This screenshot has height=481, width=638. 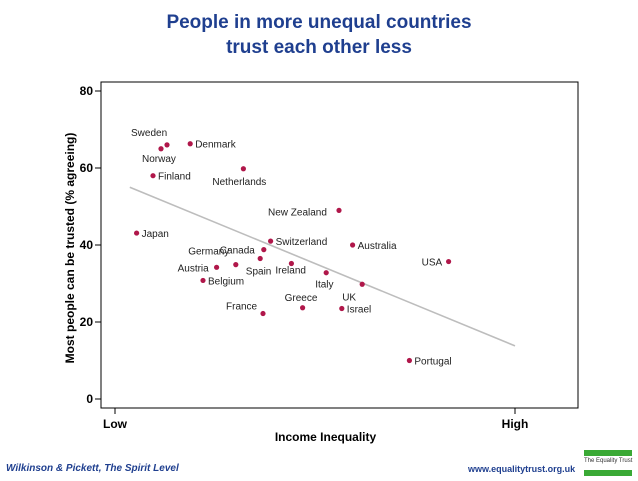 What do you see at coordinates (159, 159) in the screenshot?
I see `point-label: Norway` at bounding box center [159, 159].